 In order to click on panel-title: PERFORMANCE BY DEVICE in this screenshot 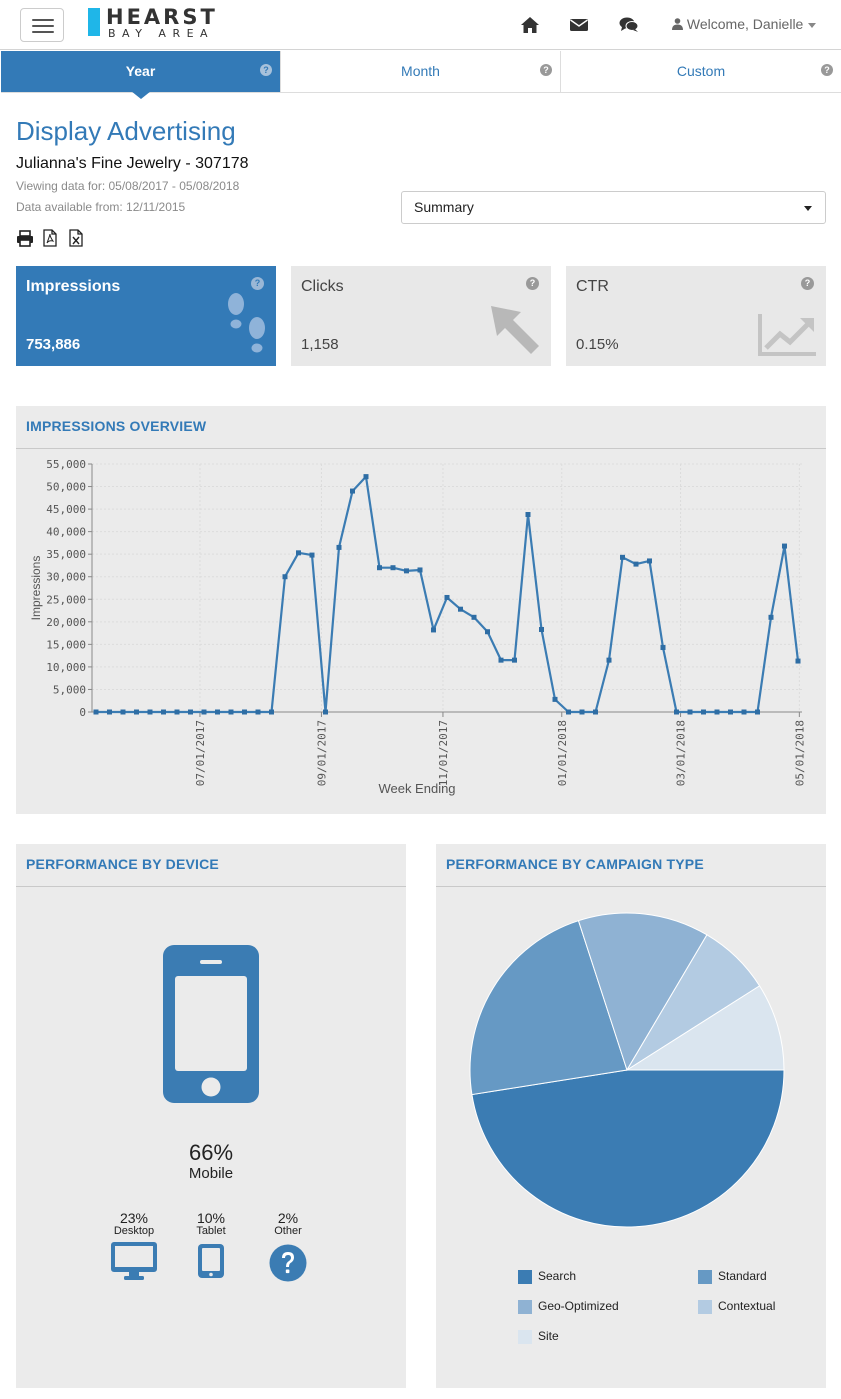, I will do `click(122, 864)`.